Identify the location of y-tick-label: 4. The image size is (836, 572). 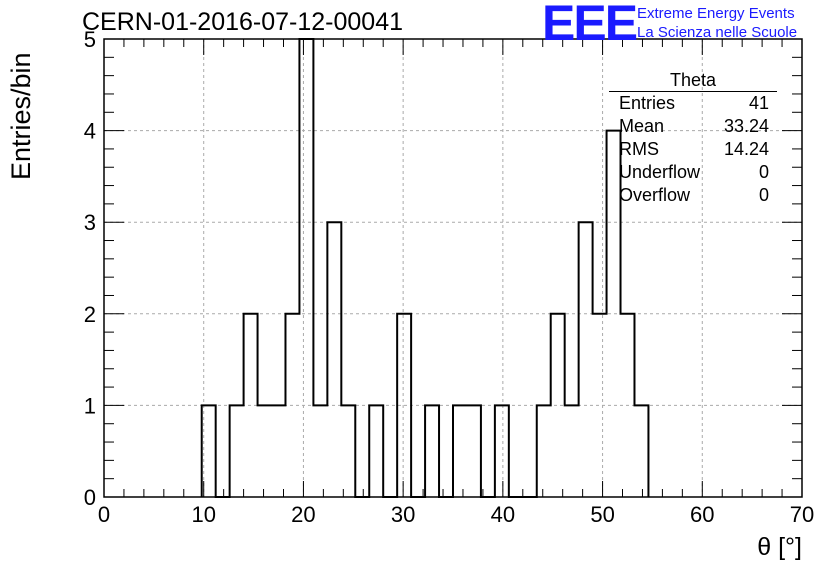
(90, 131).